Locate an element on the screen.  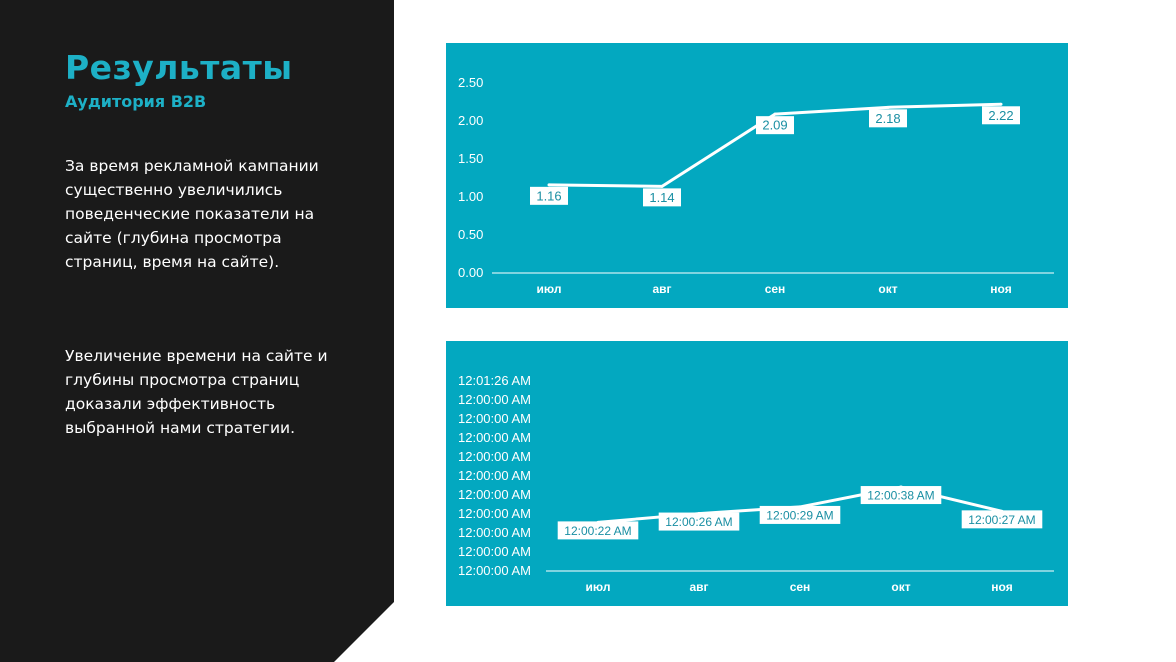
depth-x-tick: сен is located at coordinates (775, 289).